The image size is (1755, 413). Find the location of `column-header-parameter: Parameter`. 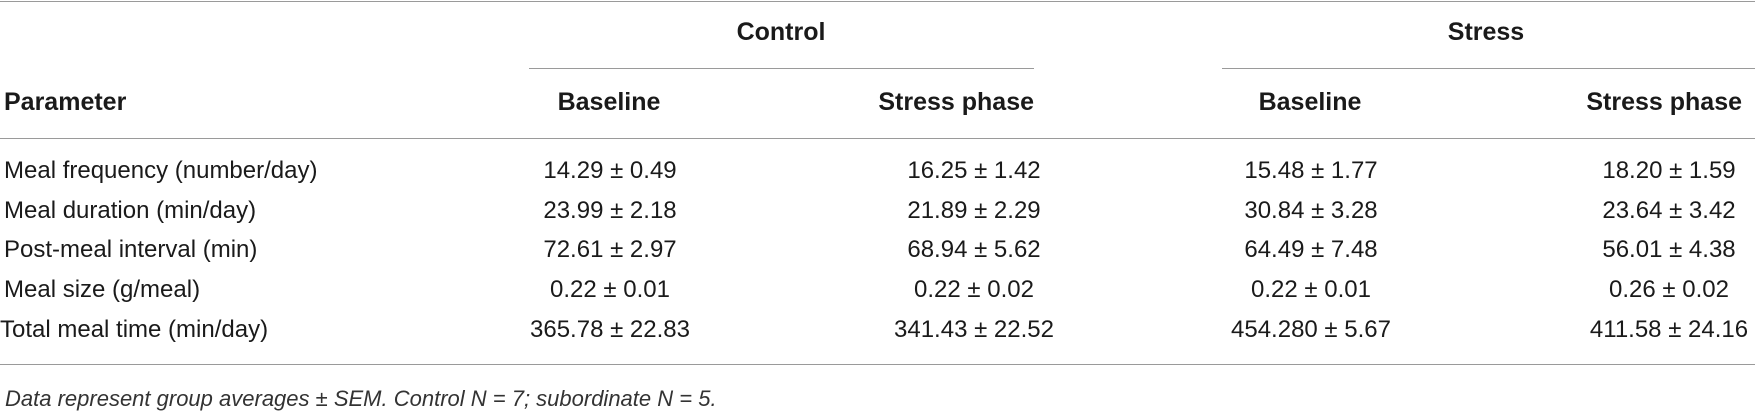

column-header-parameter: Parameter is located at coordinates (65, 102).